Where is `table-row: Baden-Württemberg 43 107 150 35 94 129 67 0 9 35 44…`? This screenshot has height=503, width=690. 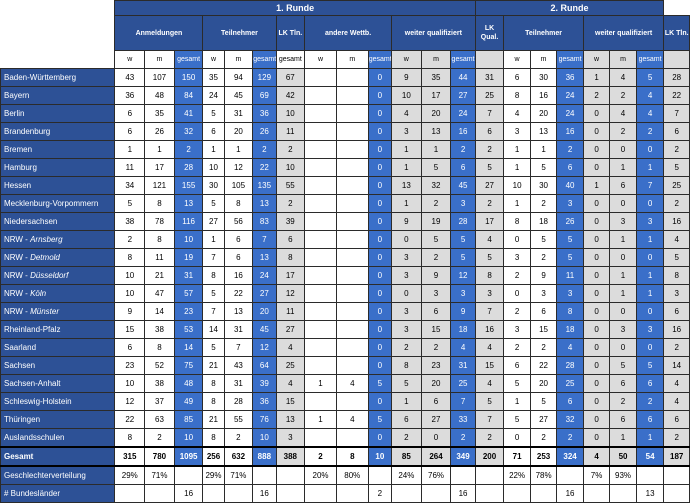
table-row: Baden-Württemberg 43 107 150 35 94 129 67 0 9 35 44… is located at coordinates (345, 77).